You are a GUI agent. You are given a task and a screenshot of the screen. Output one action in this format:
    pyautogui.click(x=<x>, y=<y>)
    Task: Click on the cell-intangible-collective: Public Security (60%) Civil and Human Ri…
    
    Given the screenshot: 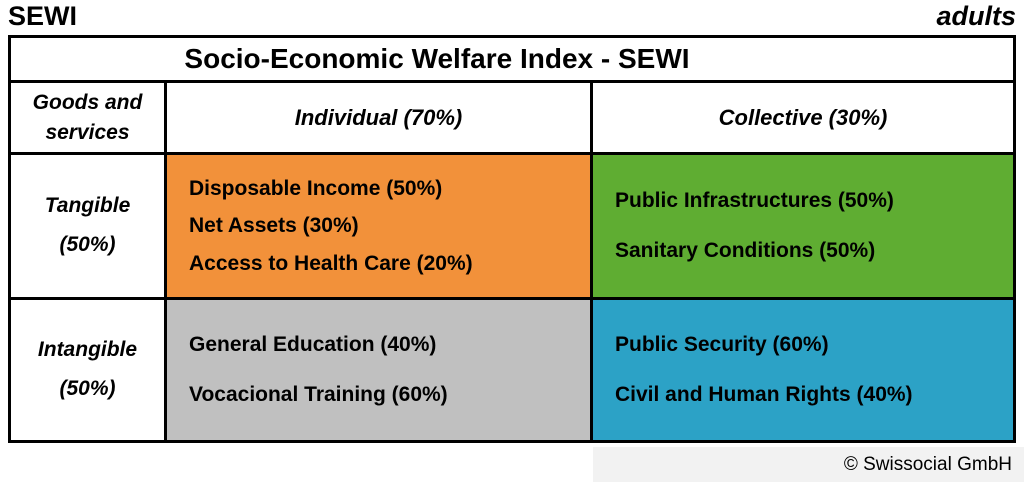 What is the action you would take?
    pyautogui.click(x=803, y=370)
    